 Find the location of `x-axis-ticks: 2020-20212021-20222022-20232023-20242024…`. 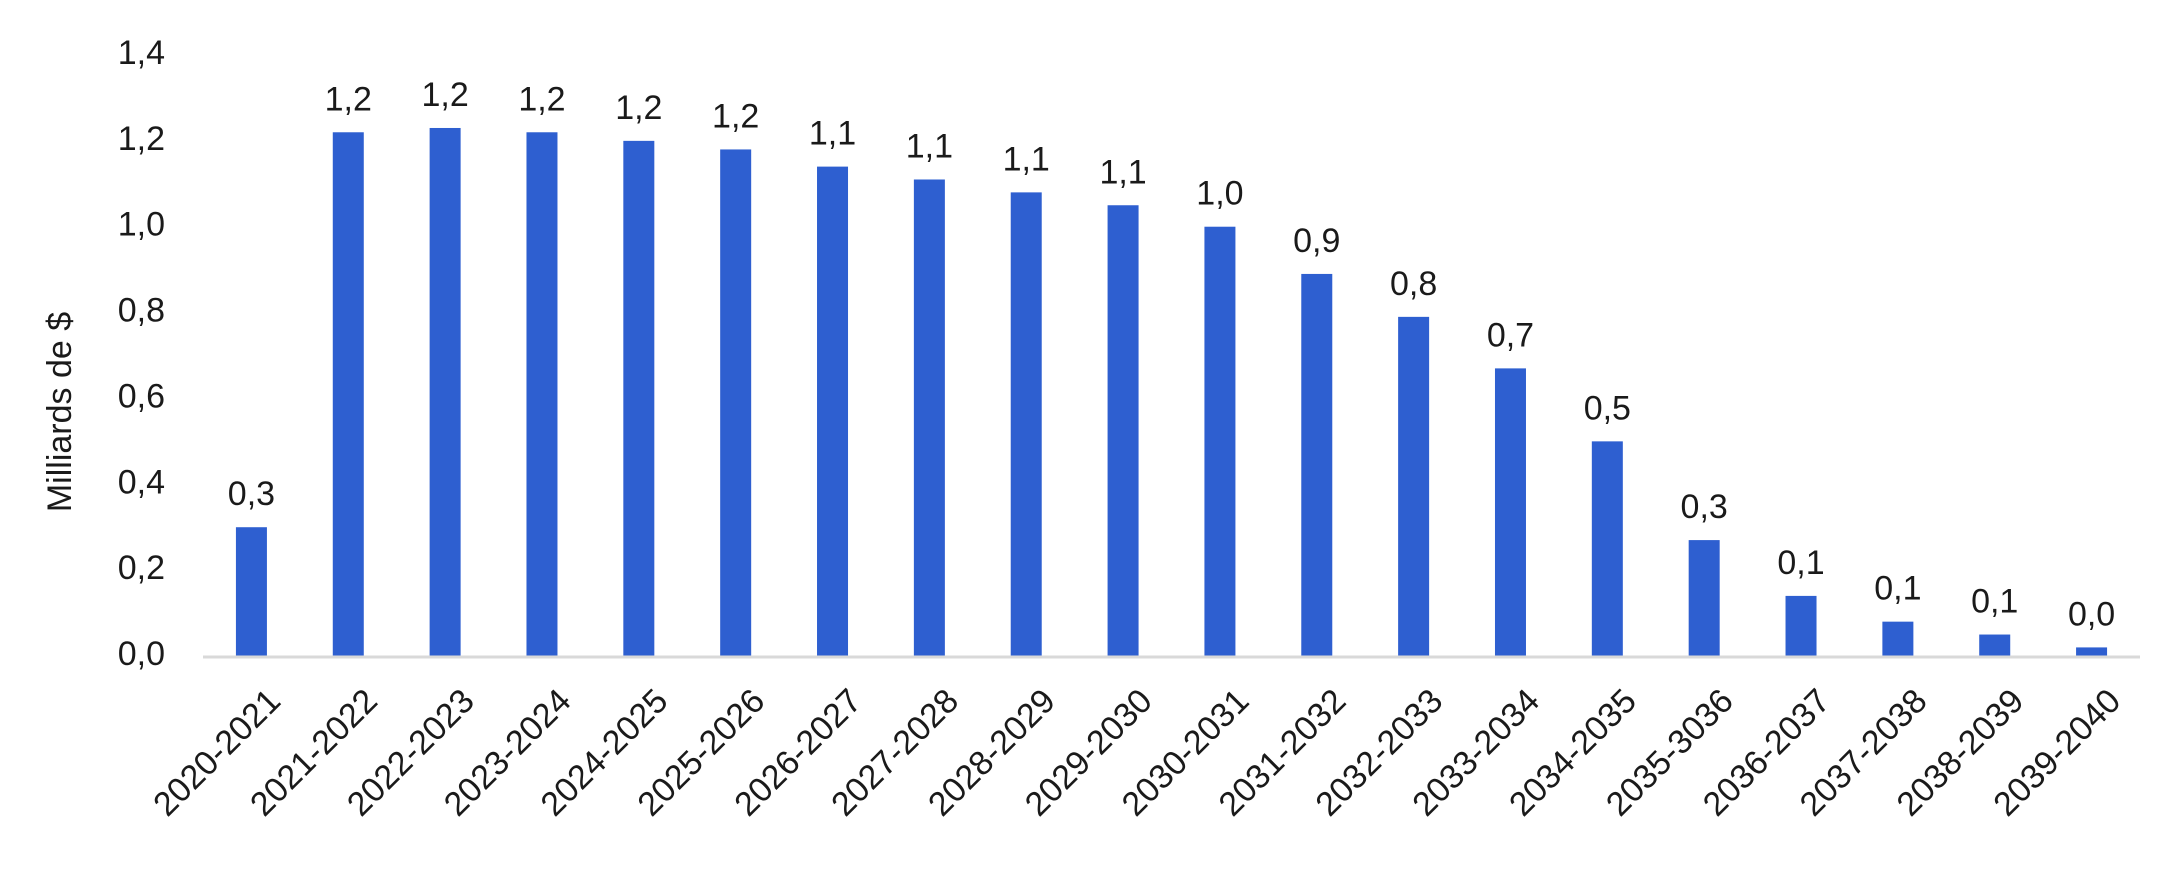

x-axis-ticks: 2020-20212021-20222022-20232023-20242024… is located at coordinates (1137, 753).